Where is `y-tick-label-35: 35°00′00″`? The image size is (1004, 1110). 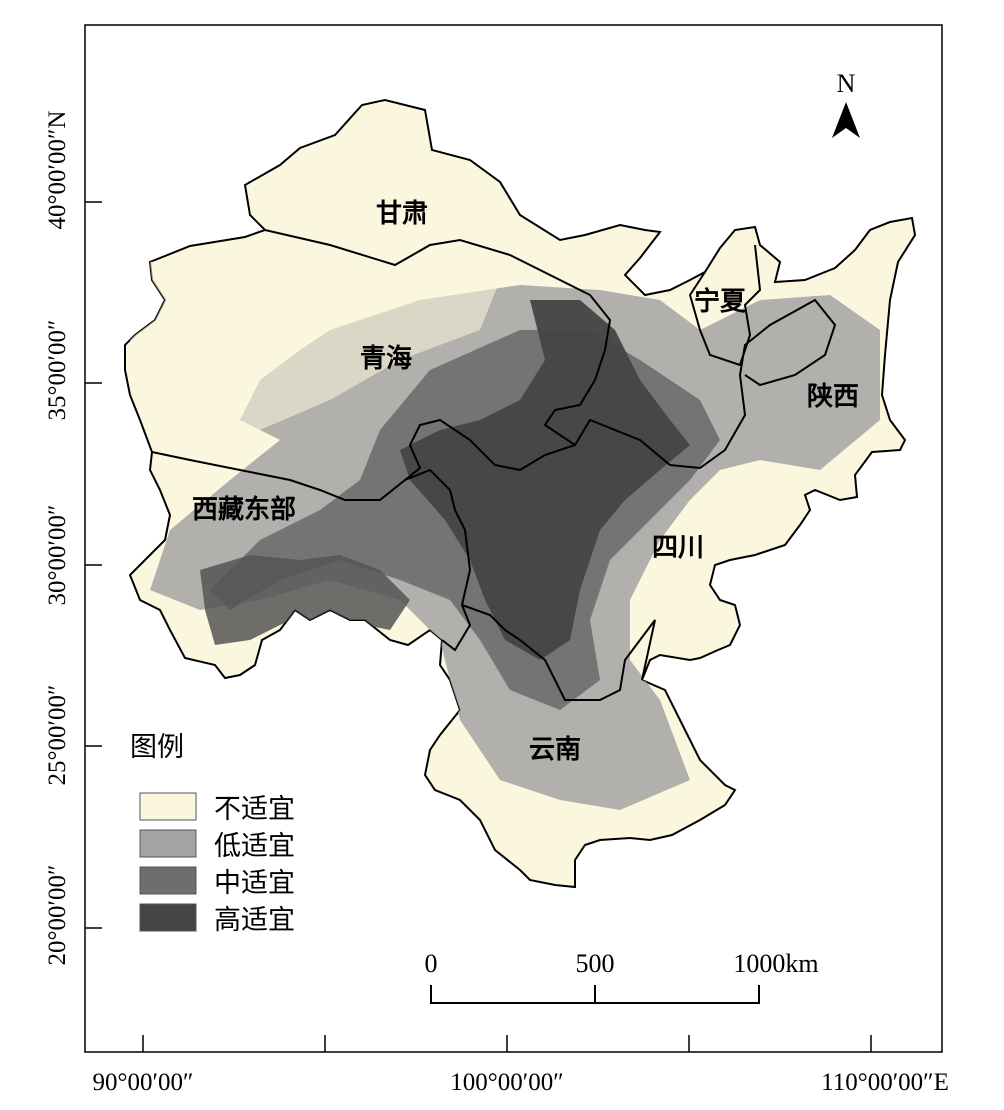 y-tick-label-35: 35°00′00″ is located at coordinates (57, 370).